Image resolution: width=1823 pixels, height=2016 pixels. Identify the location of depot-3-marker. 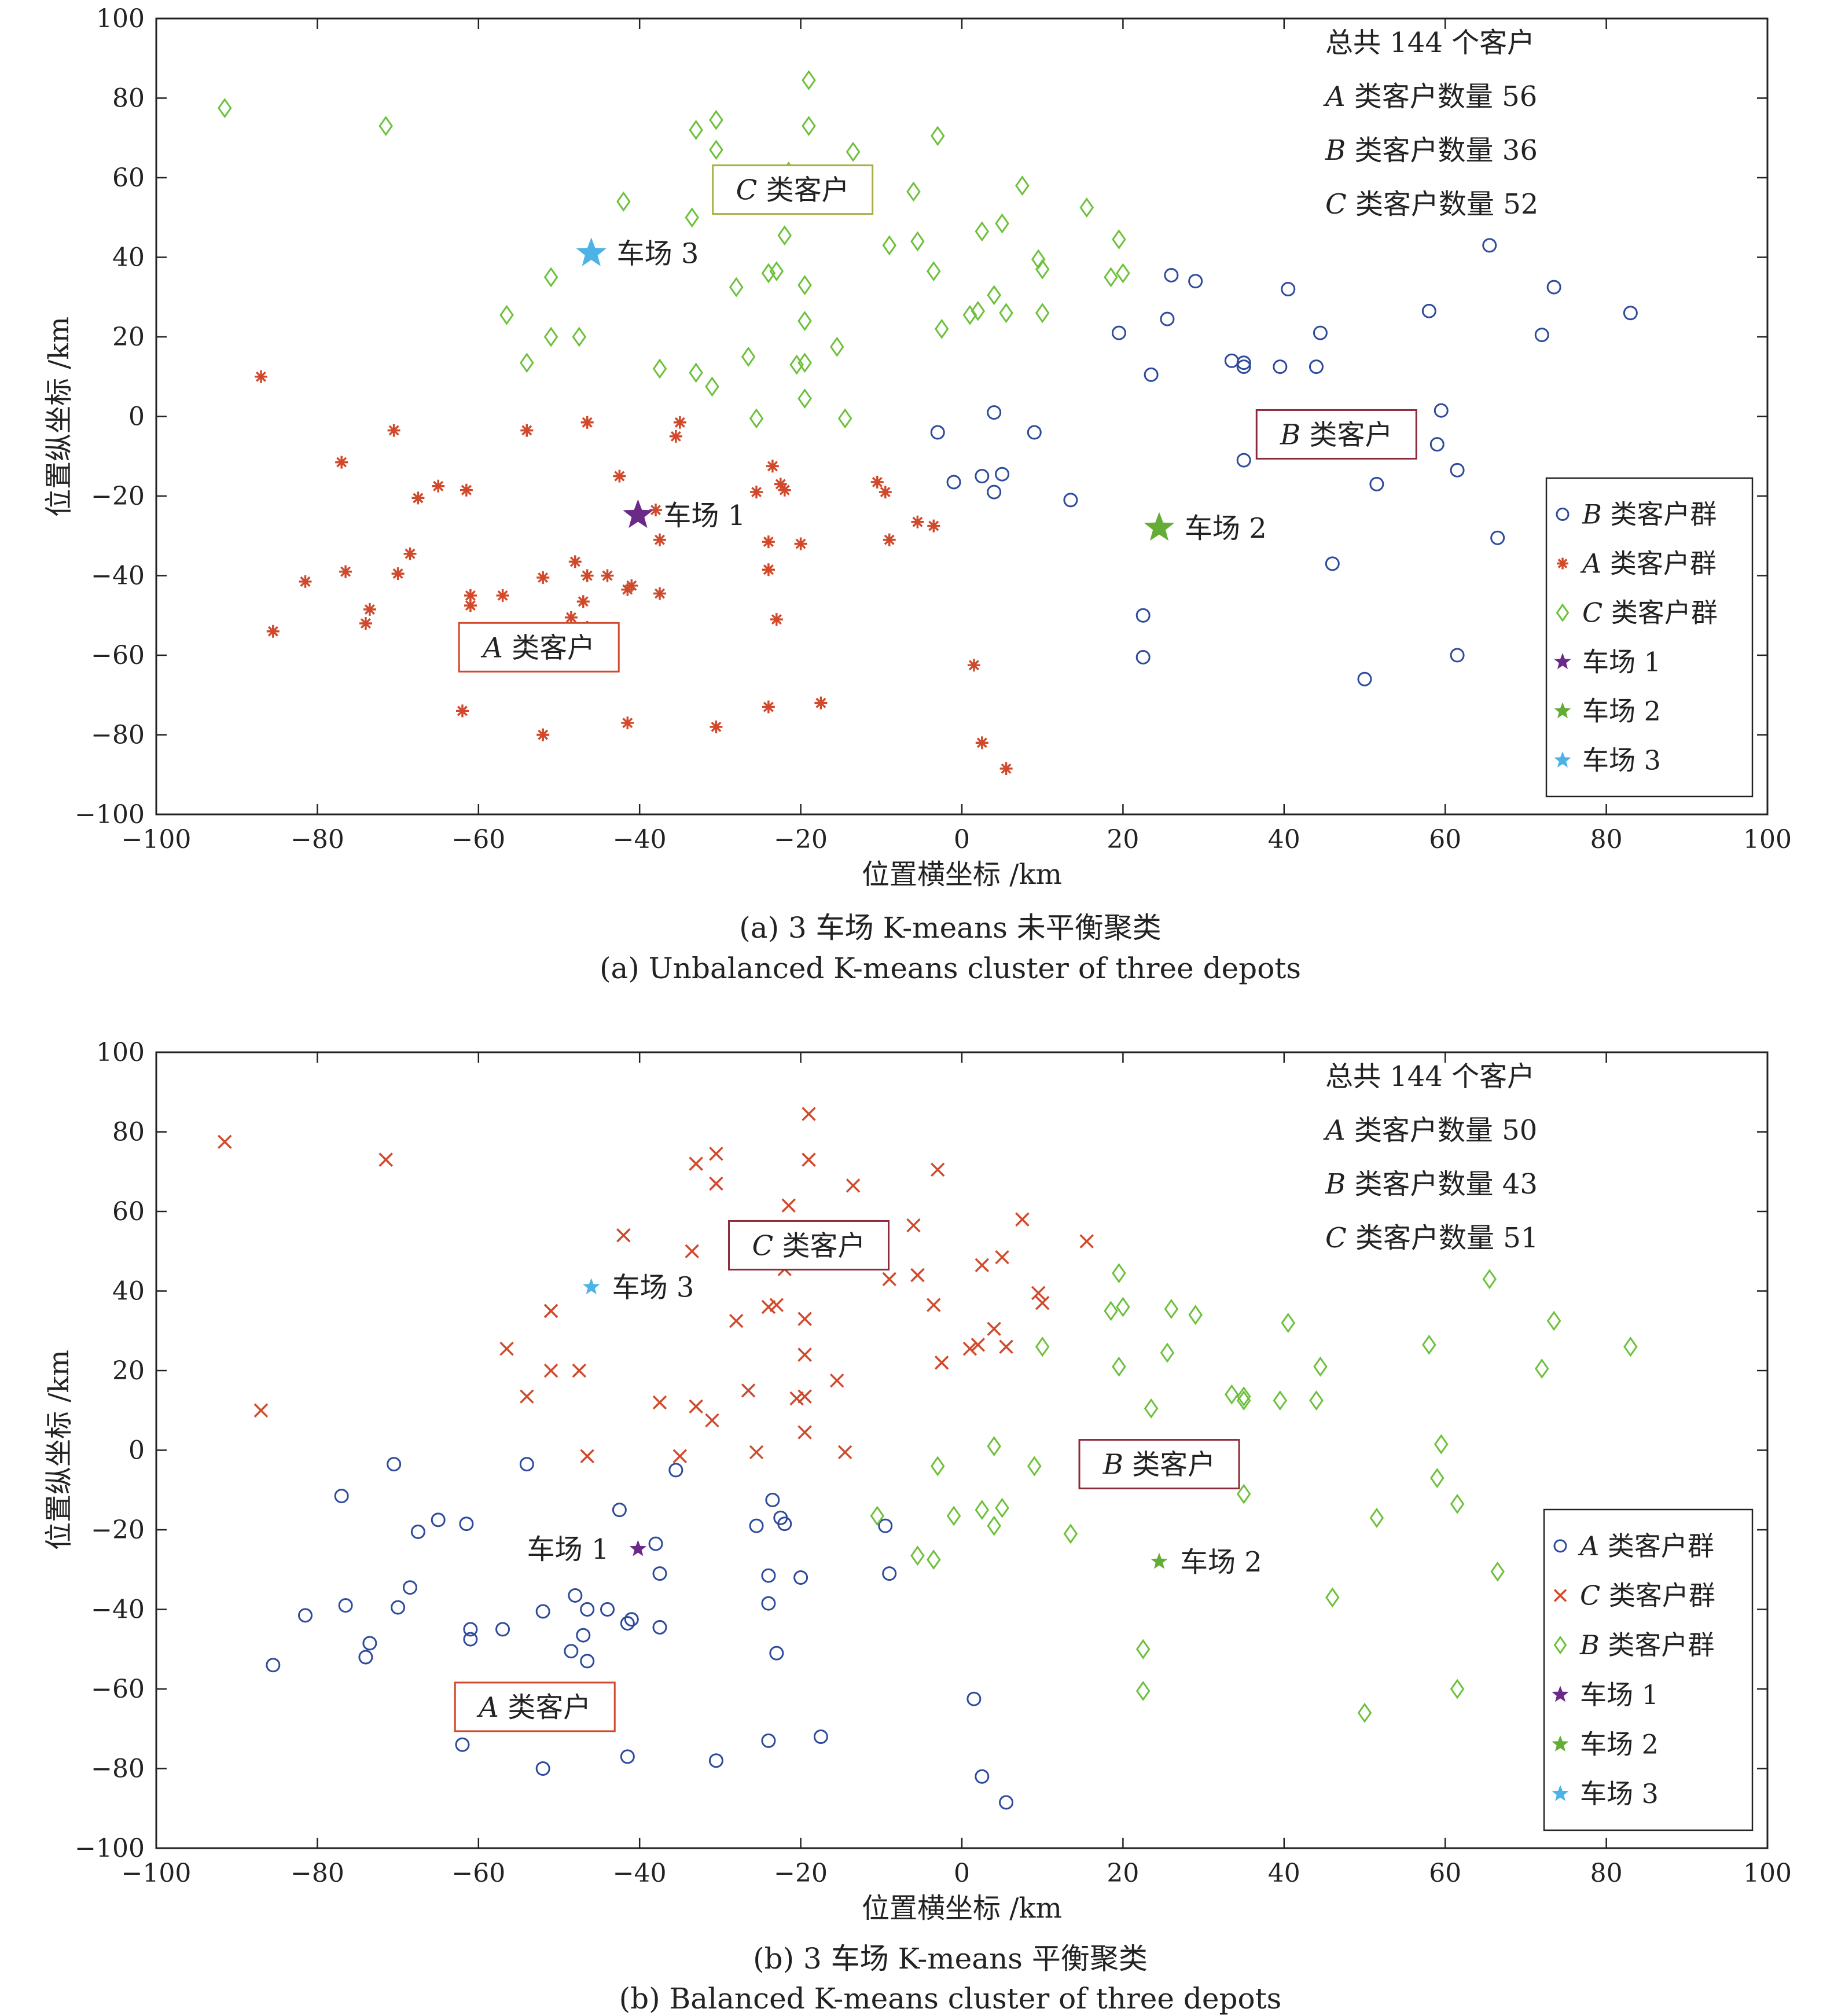
(591, 1286).